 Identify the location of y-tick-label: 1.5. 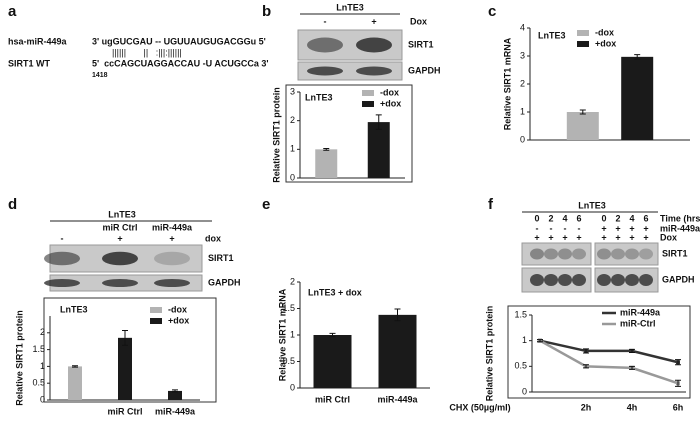
(288, 308).